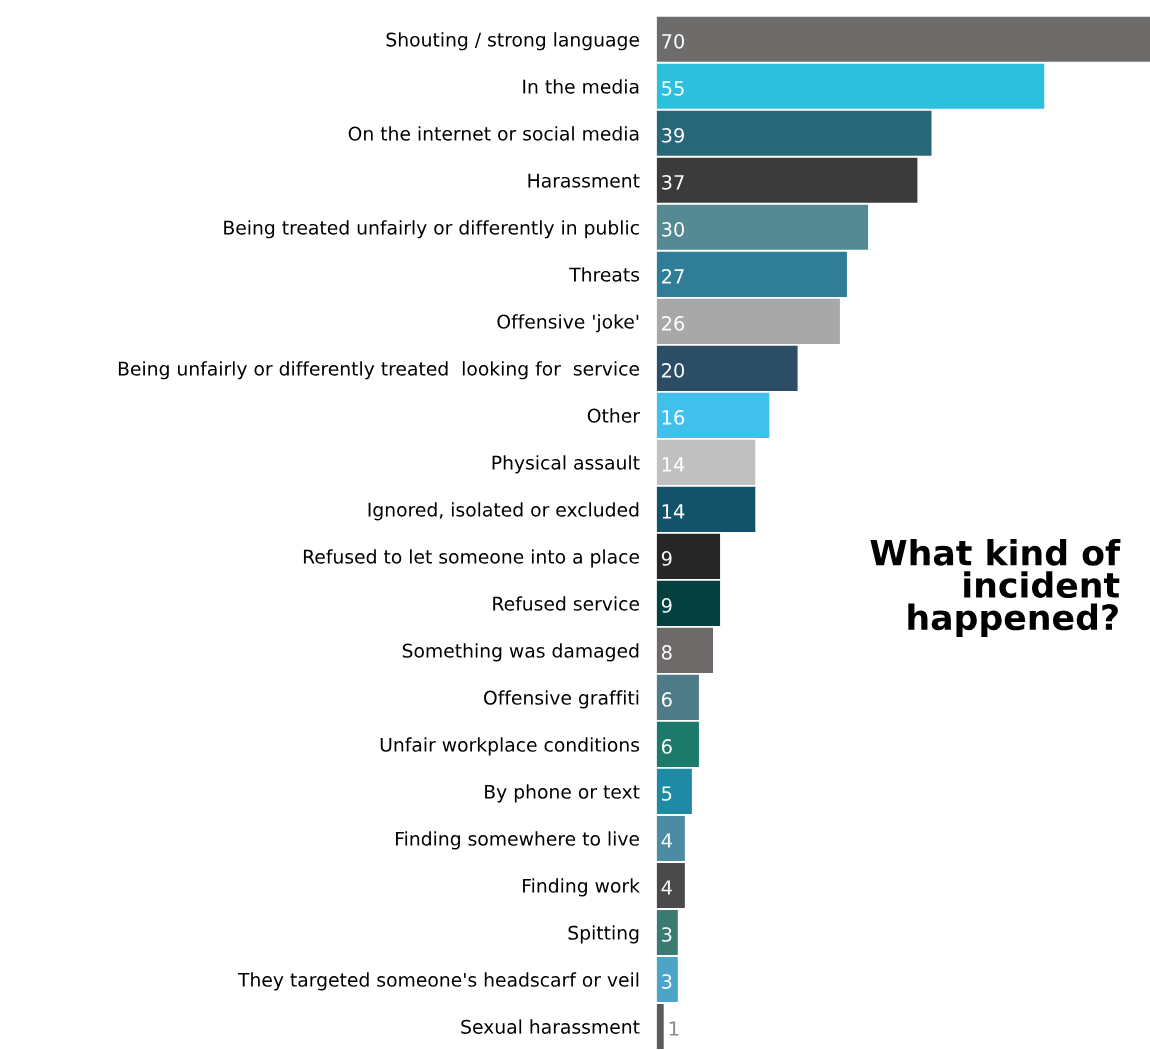 This screenshot has width=1150, height=1050. Describe the element at coordinates (566, 464) in the screenshot. I see `y-tick-label: Physical assault` at that location.